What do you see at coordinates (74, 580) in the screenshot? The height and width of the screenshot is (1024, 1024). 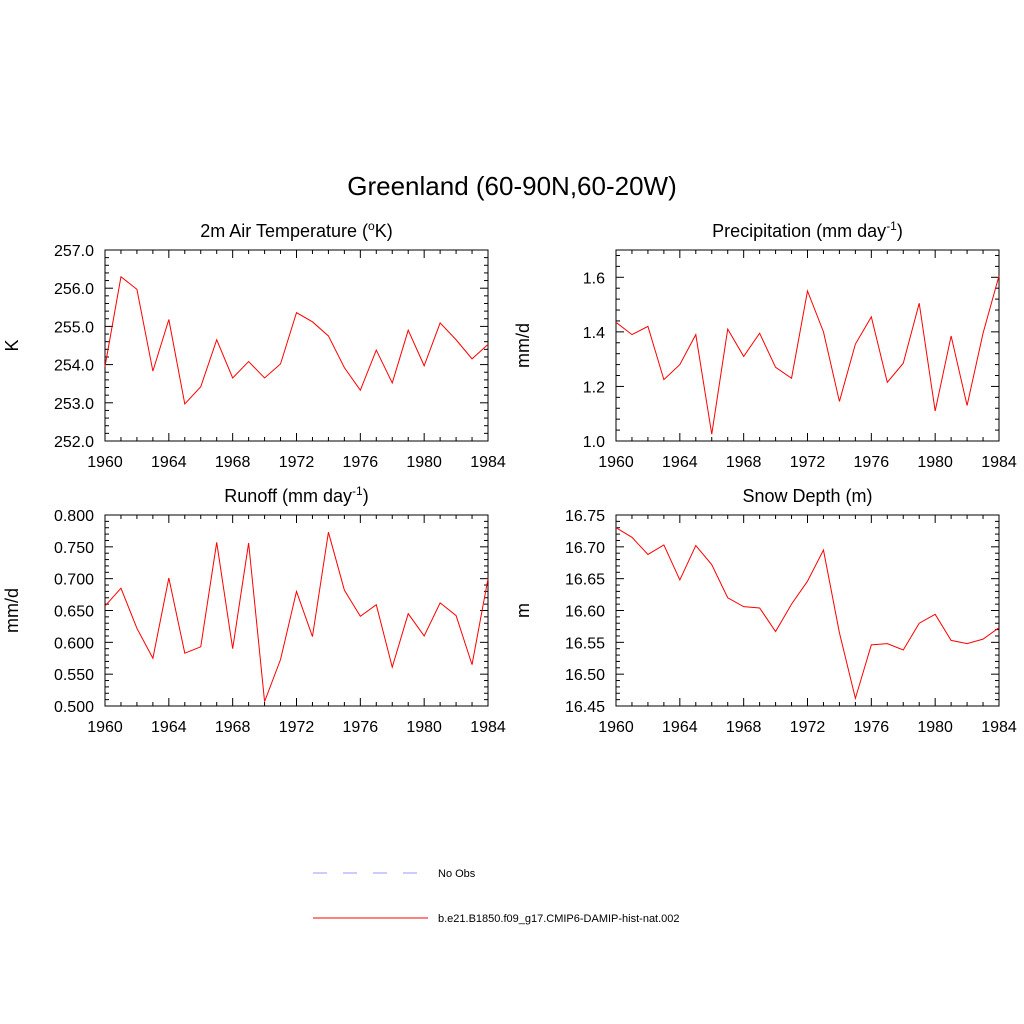 I see `y-tick-label-runoff: 0.700` at bounding box center [74, 580].